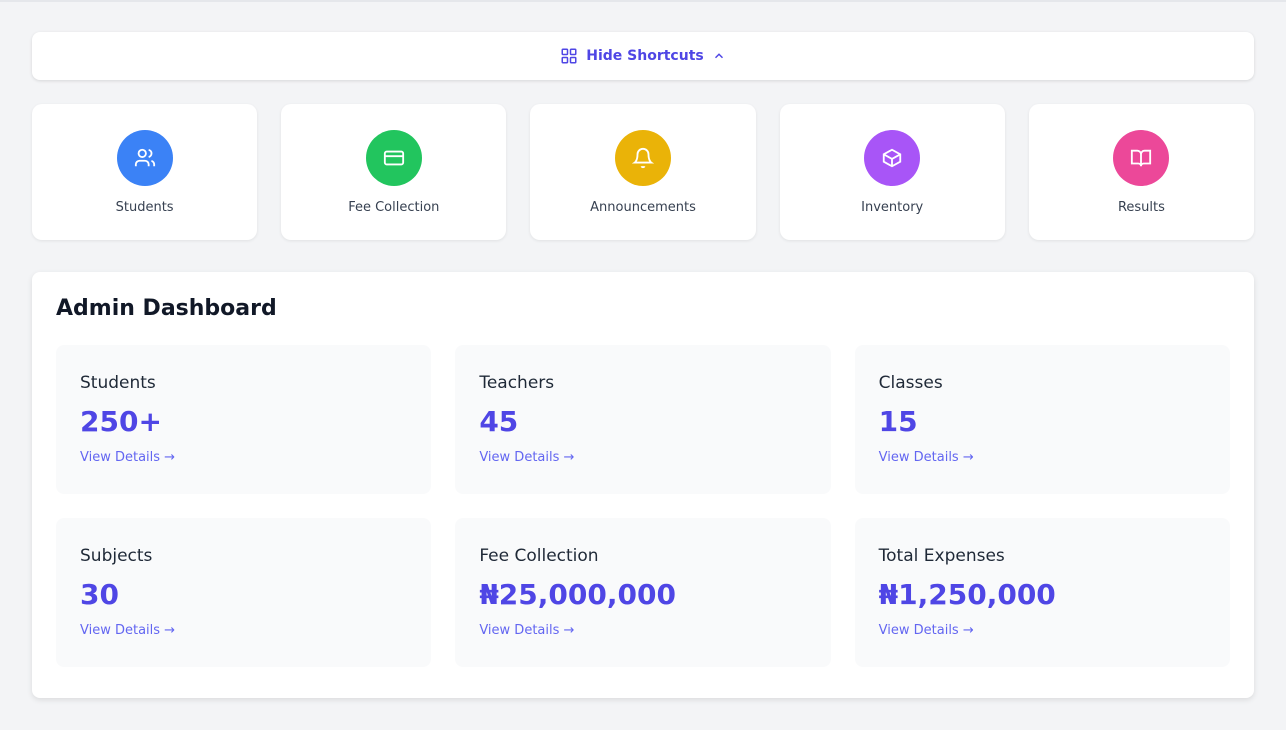  What do you see at coordinates (910, 383) in the screenshot?
I see `stat-title: Classes` at bounding box center [910, 383].